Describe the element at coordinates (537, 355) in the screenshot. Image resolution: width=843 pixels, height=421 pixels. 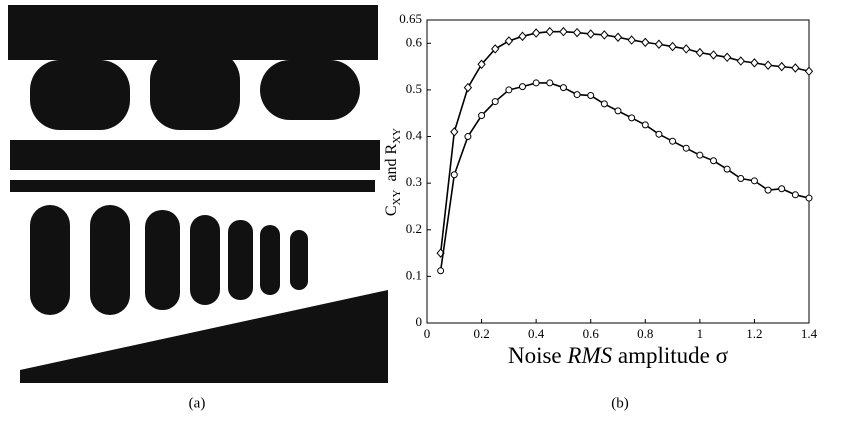
I see `x-axis-label-part: Noise` at that location.